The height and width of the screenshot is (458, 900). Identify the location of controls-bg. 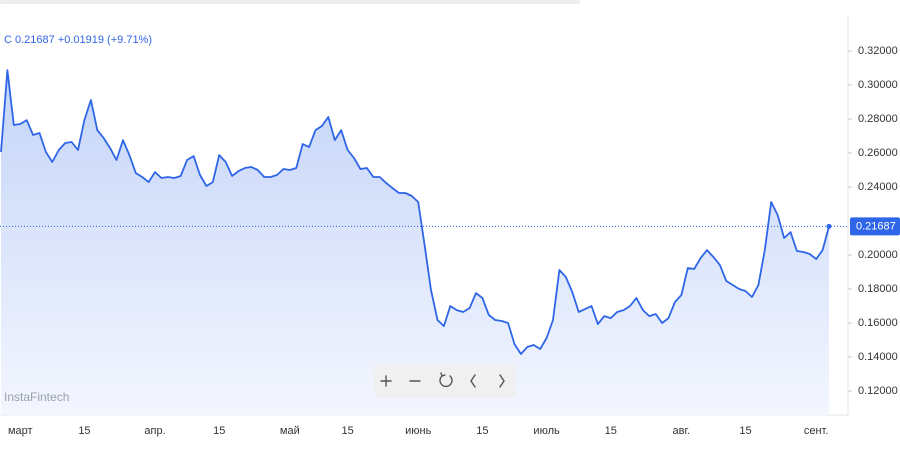
(445, 381).